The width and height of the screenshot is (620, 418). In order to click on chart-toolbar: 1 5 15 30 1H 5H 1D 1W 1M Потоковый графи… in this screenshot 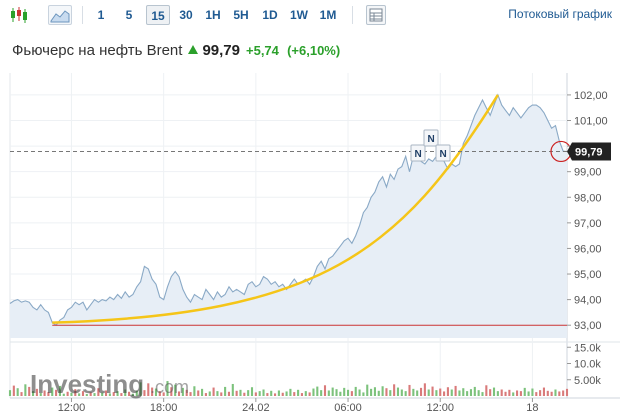, I will do `click(310, 15)`.